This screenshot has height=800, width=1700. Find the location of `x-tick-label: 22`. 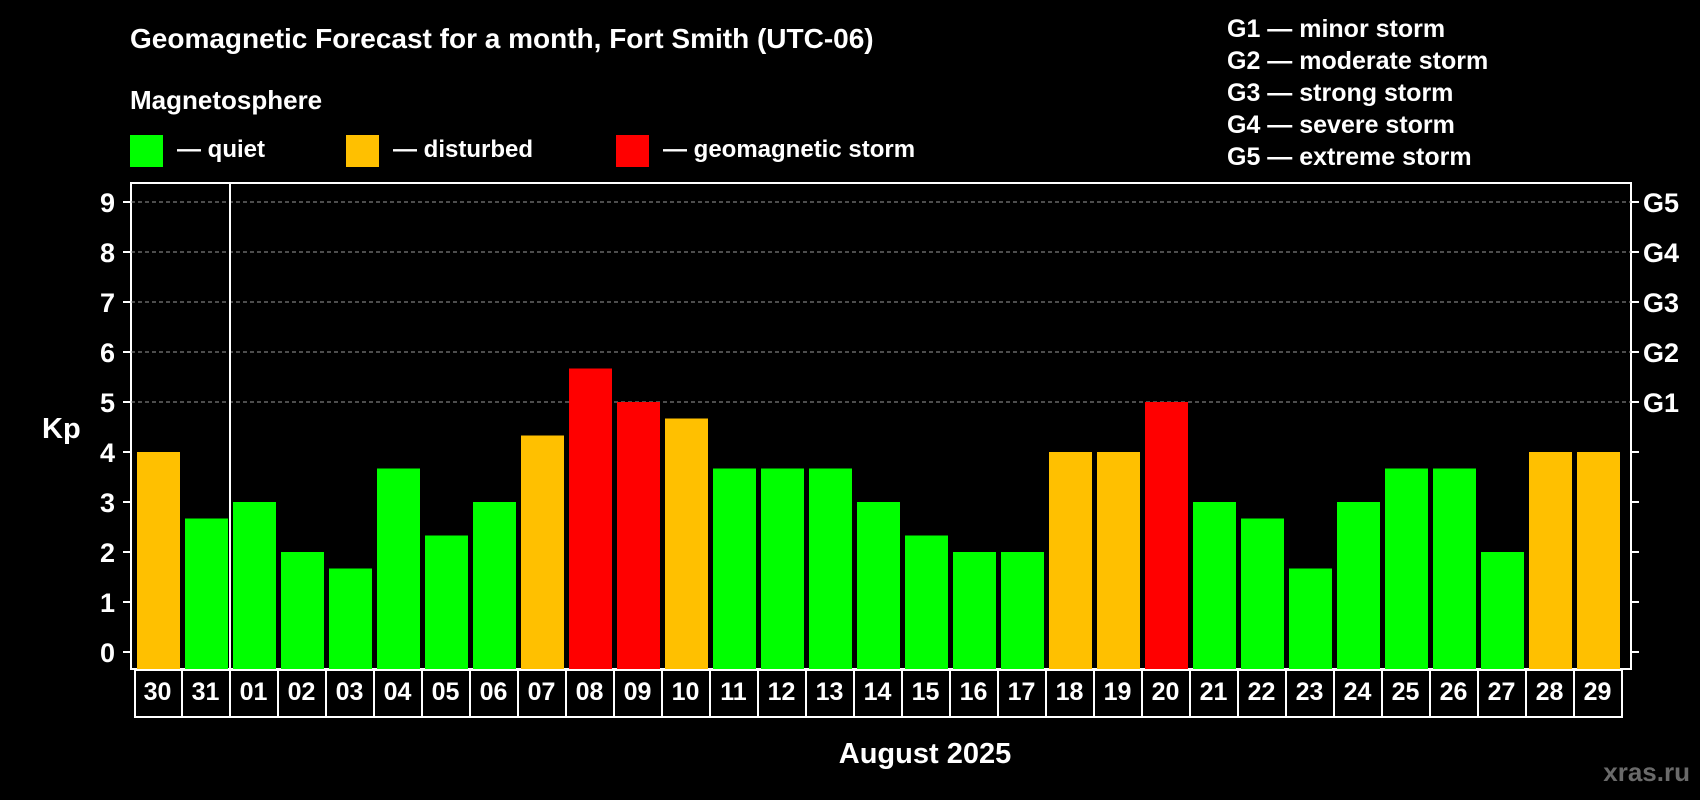

x-tick-label: 22 is located at coordinates (1262, 692).